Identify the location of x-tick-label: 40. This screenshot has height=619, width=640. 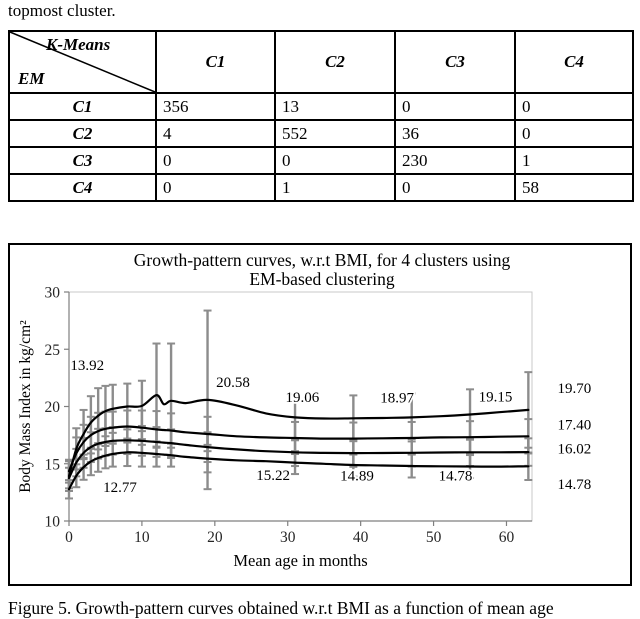
(361, 537).